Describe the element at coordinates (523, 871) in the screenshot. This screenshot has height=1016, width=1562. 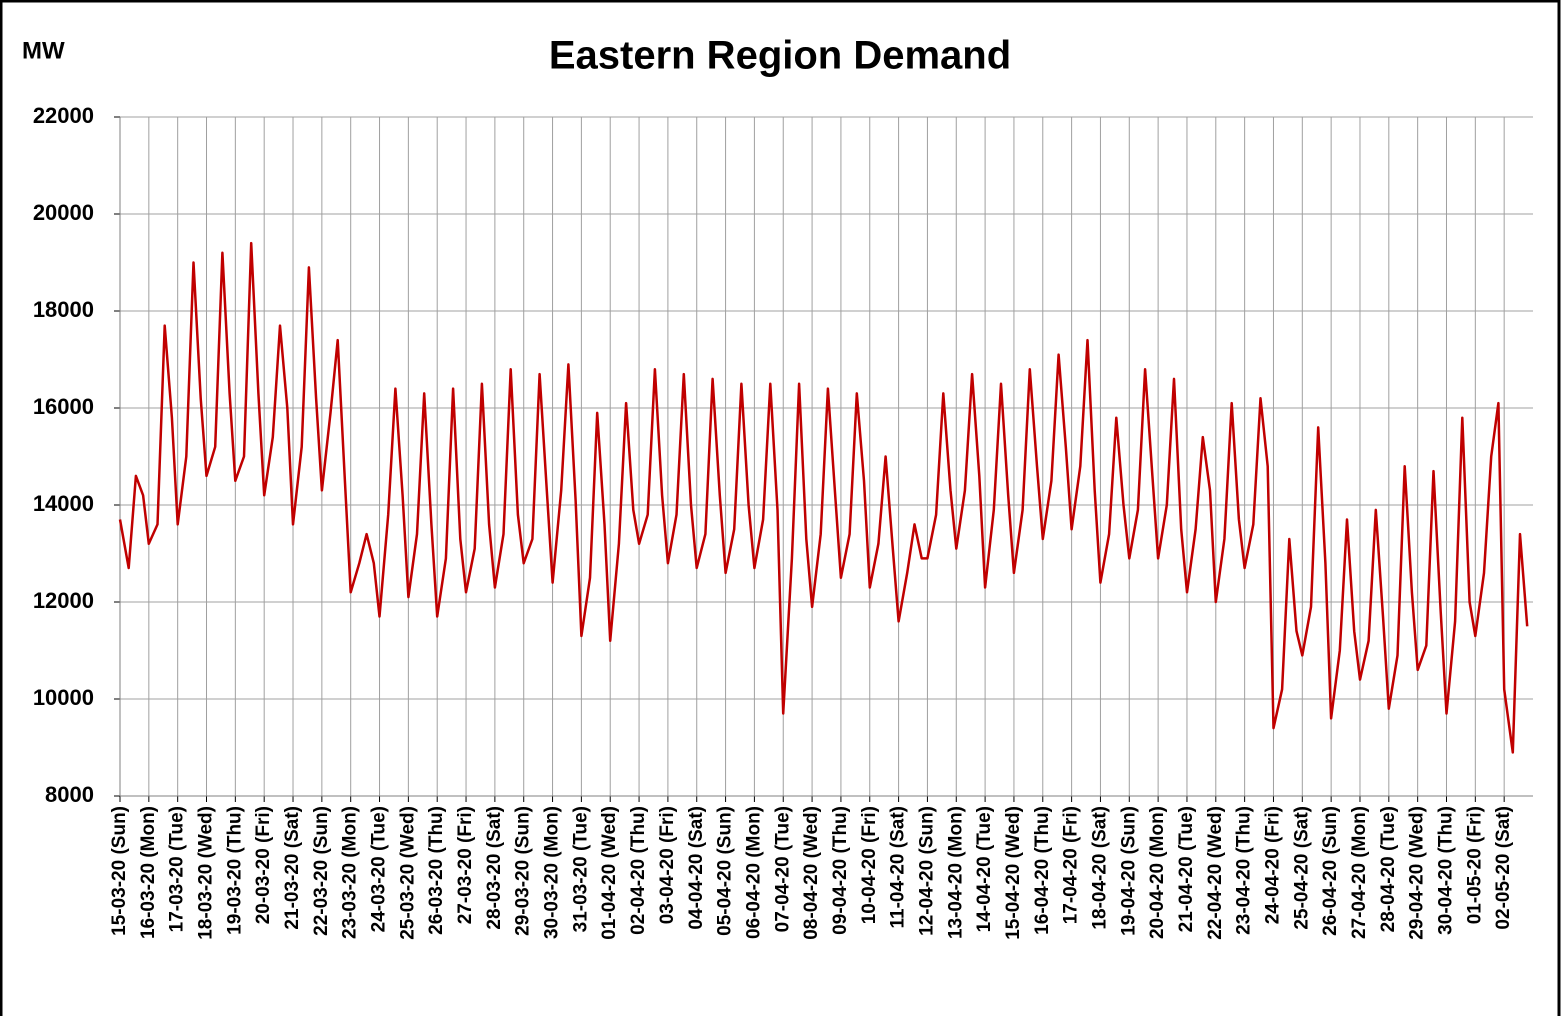
I see `x-tick-label: 29-03-20 (Sun)` at that location.